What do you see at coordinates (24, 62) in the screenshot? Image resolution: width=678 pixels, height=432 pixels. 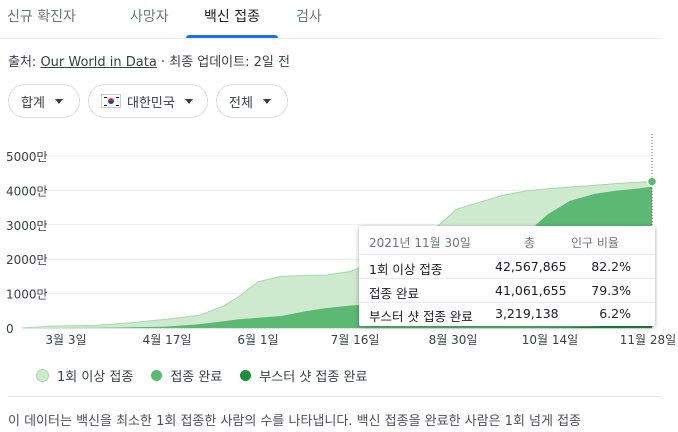 I see `source-prefix: 출처:` at bounding box center [24, 62].